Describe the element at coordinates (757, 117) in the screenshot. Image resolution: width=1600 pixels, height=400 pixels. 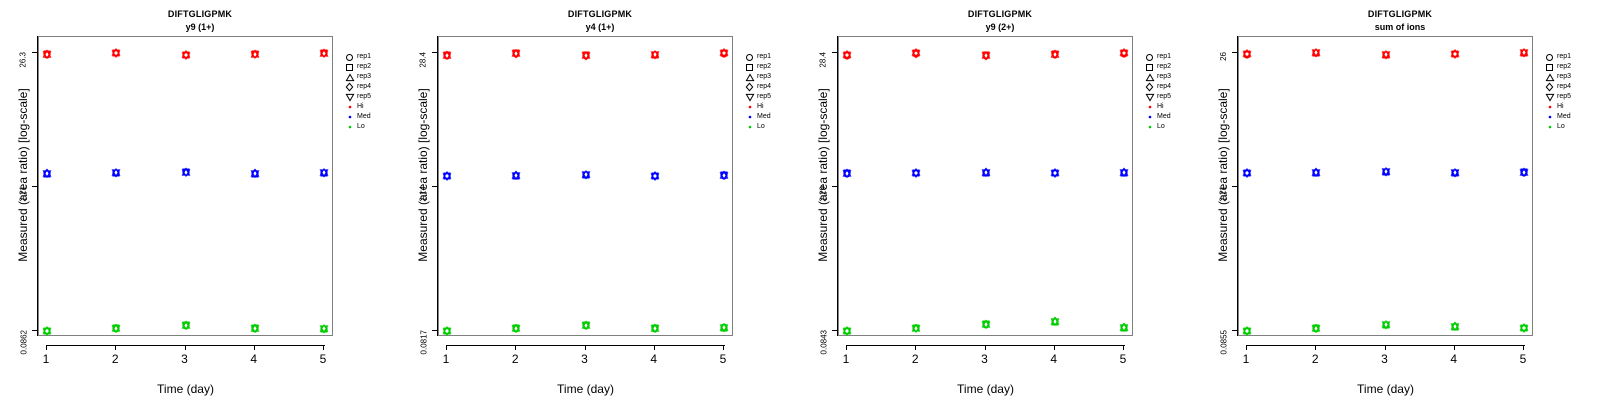
I see `legend-item: Med` at that location.